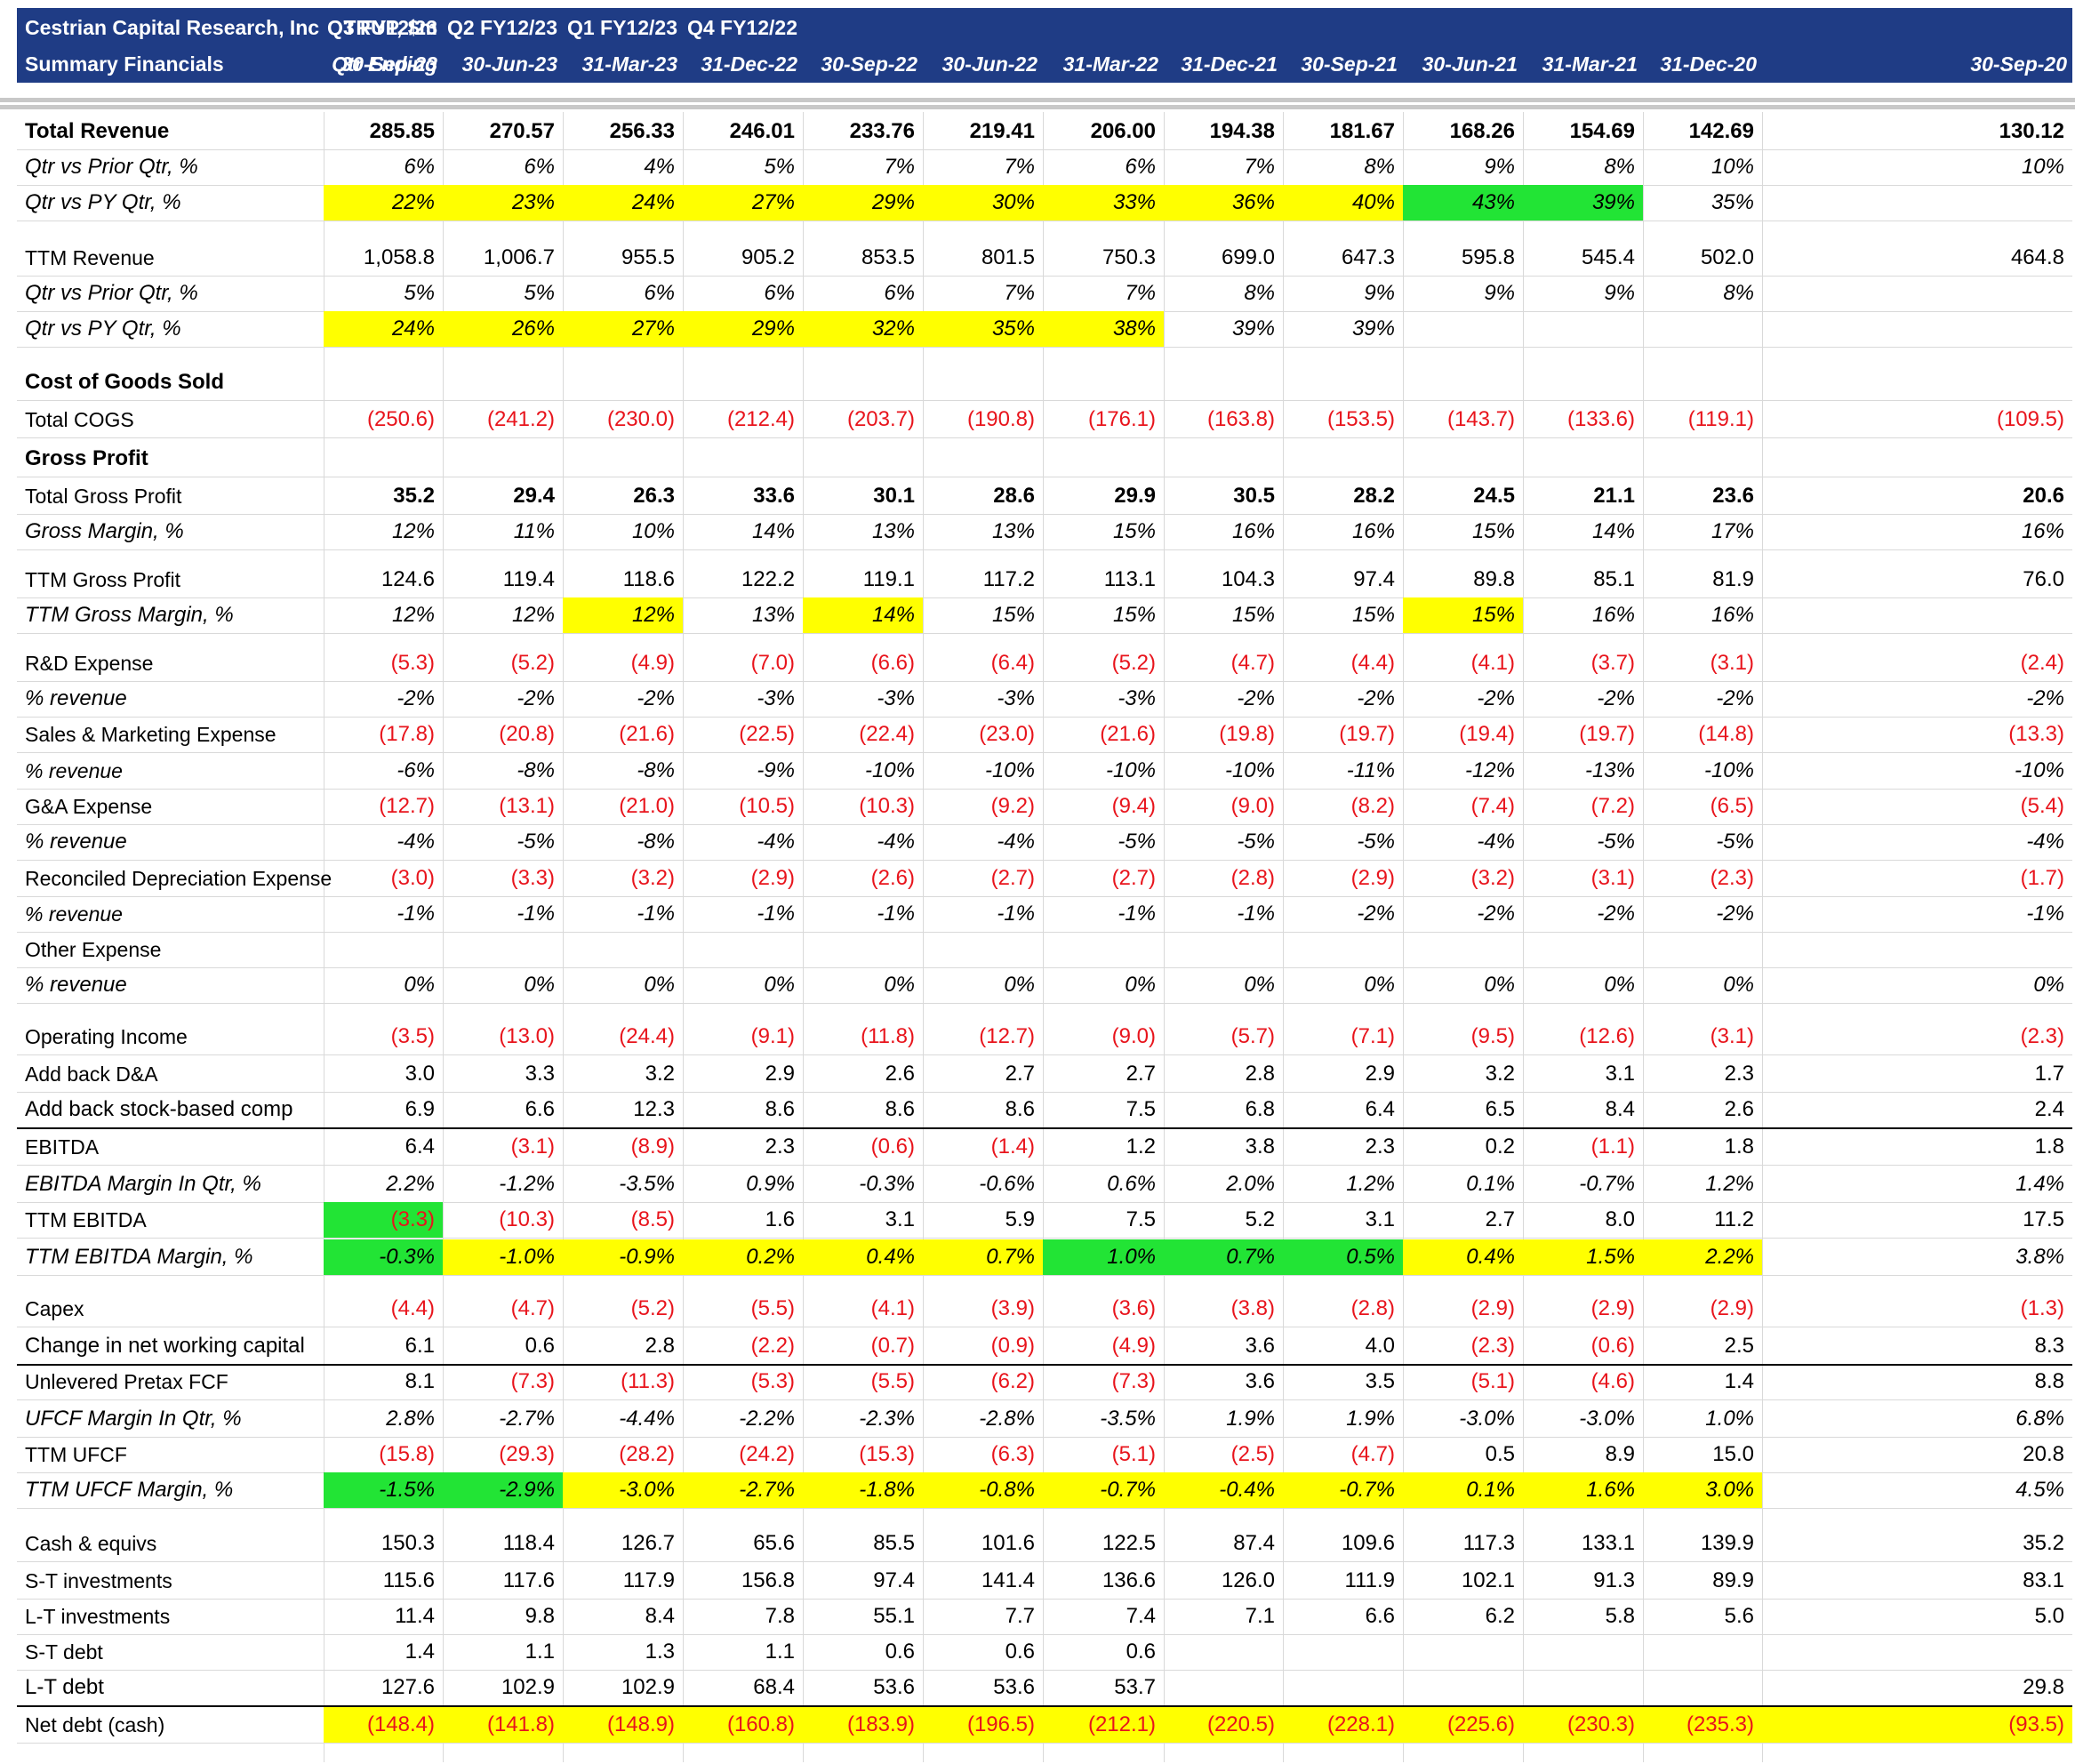  I want to click on row-label: EBITDA, so click(63, 1147).